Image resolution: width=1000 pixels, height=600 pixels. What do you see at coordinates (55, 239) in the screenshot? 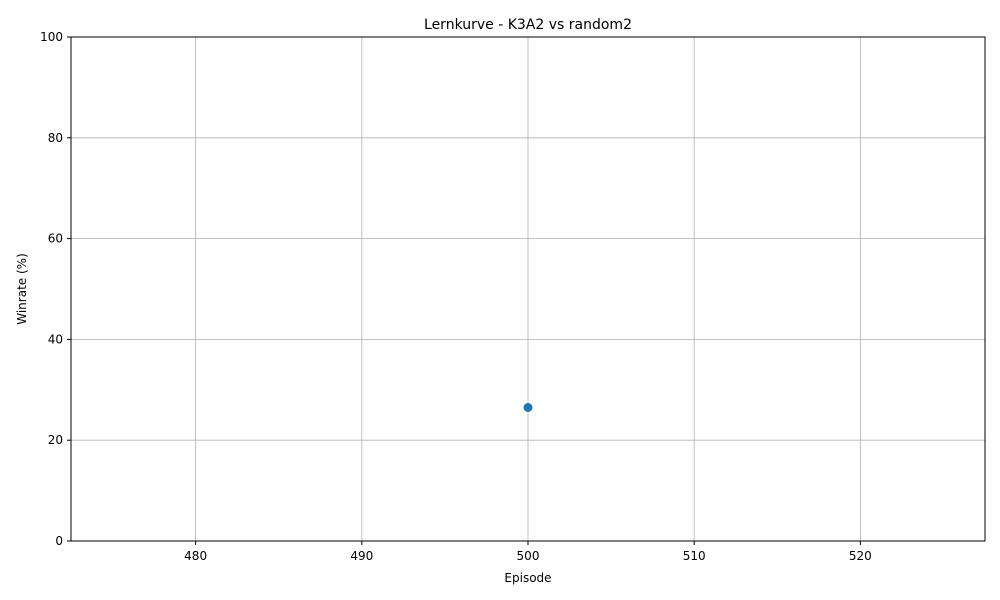
I see `y-tick-label: 60` at bounding box center [55, 239].